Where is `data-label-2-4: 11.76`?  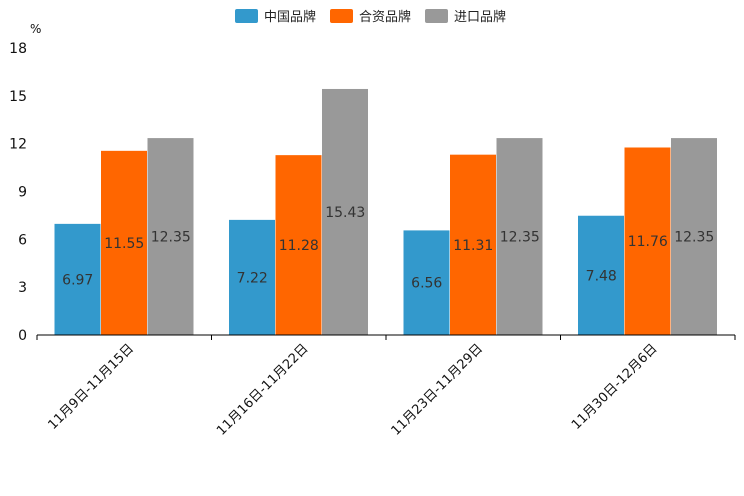
data-label-2-4: 11.76 is located at coordinates (648, 242).